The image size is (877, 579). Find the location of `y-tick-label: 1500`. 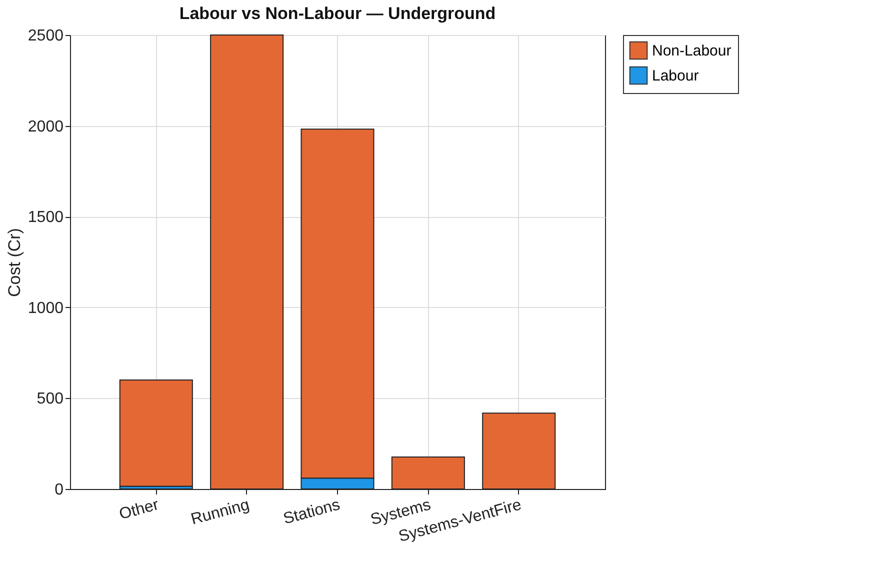

y-tick-label: 1500 is located at coordinates (46, 217).